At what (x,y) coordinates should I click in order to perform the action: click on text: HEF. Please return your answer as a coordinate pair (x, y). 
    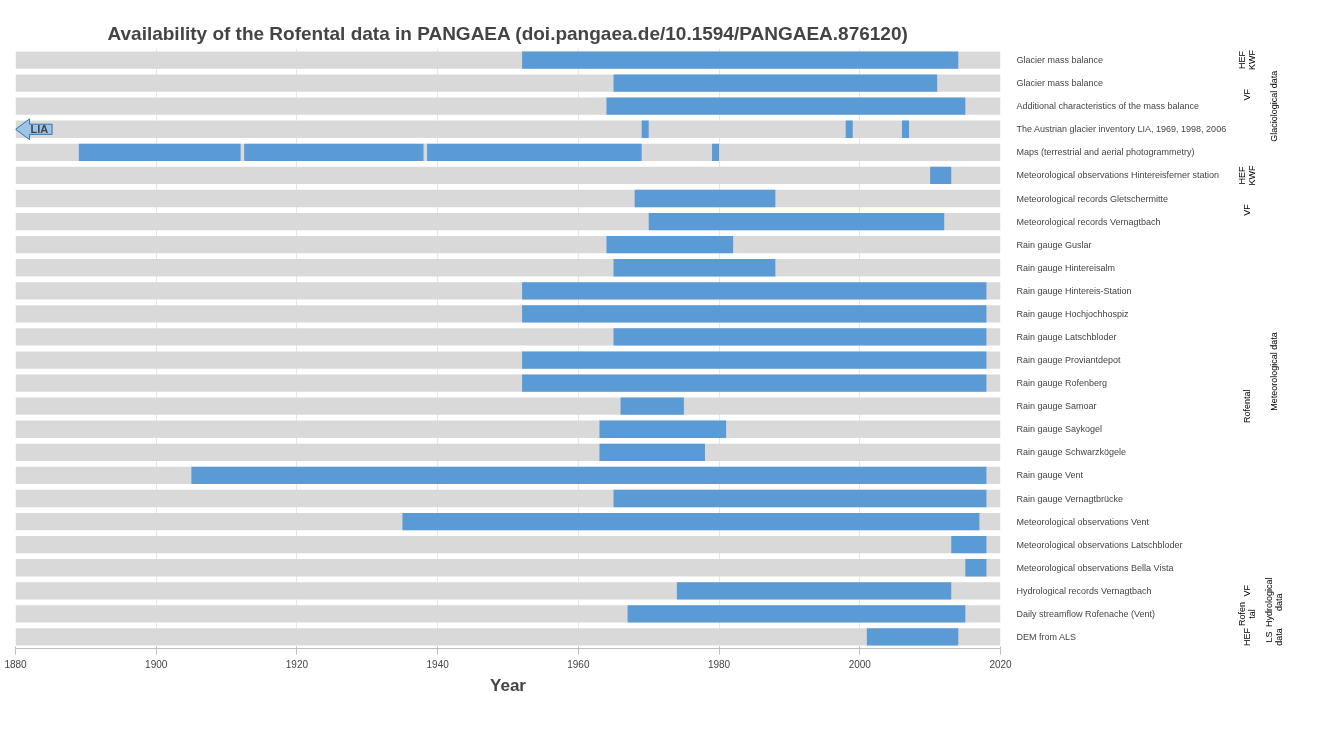
    Looking at the image, I should click on (1246, 636).